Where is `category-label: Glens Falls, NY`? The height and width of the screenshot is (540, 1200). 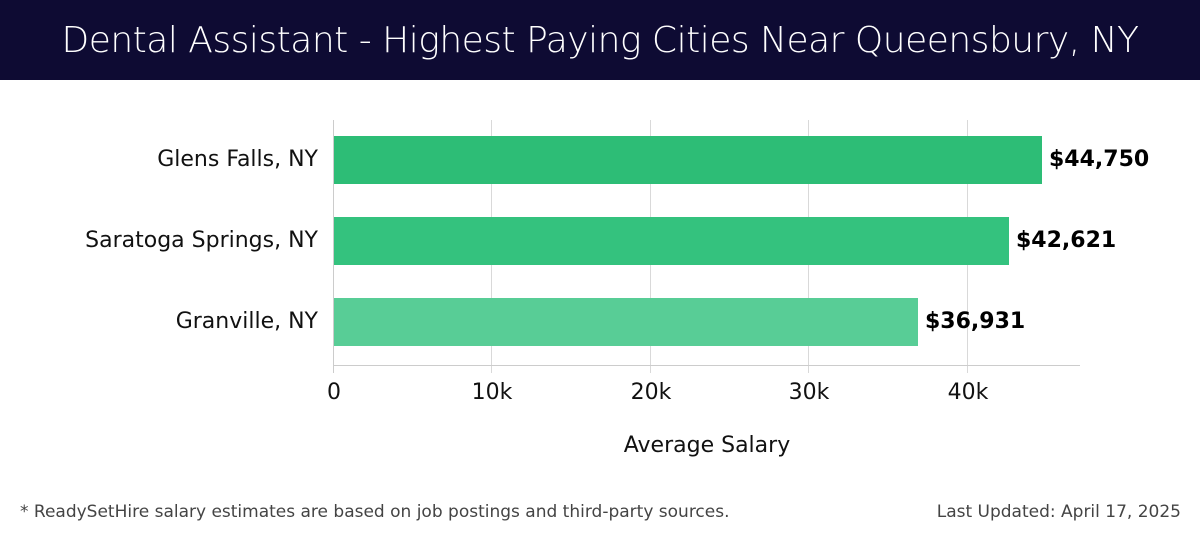 category-label: Glens Falls, NY is located at coordinates (237, 159).